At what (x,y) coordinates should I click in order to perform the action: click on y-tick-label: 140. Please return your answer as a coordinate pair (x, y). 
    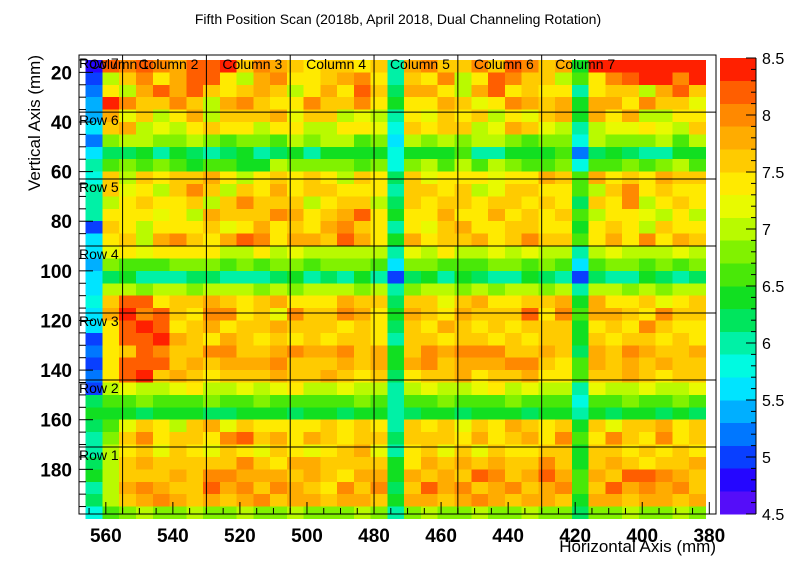
    Looking at the image, I should click on (56, 371).